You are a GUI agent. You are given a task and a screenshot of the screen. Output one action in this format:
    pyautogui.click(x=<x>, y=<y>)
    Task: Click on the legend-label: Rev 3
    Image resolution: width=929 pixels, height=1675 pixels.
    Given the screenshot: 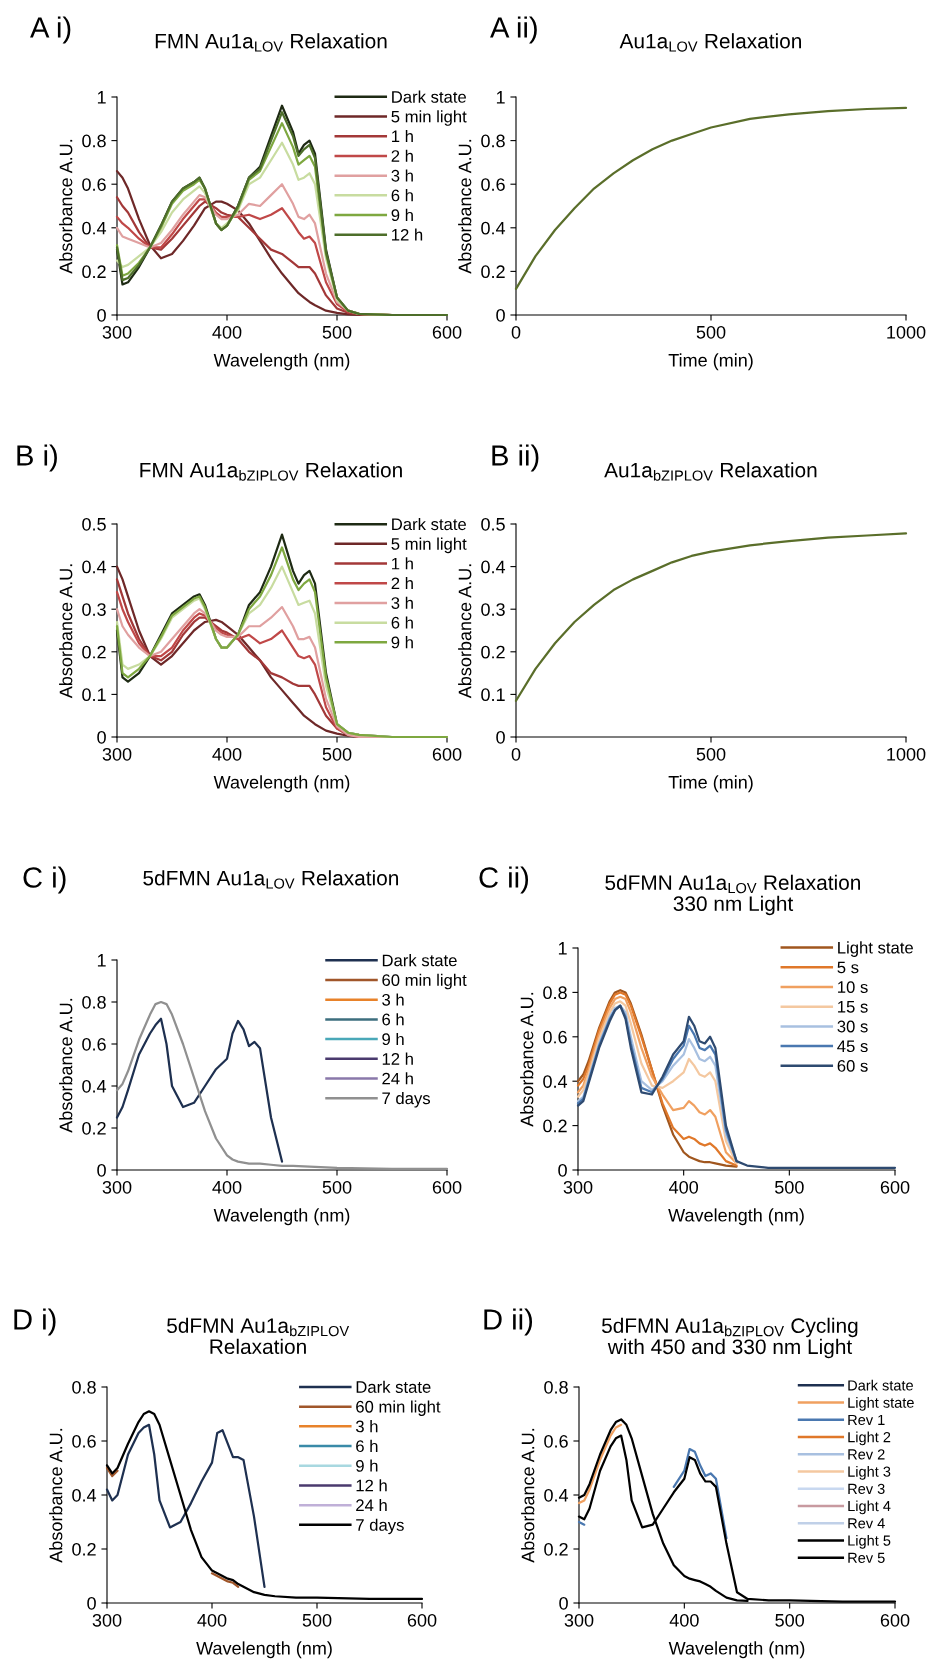 What is the action you would take?
    pyautogui.click(x=866, y=1489)
    